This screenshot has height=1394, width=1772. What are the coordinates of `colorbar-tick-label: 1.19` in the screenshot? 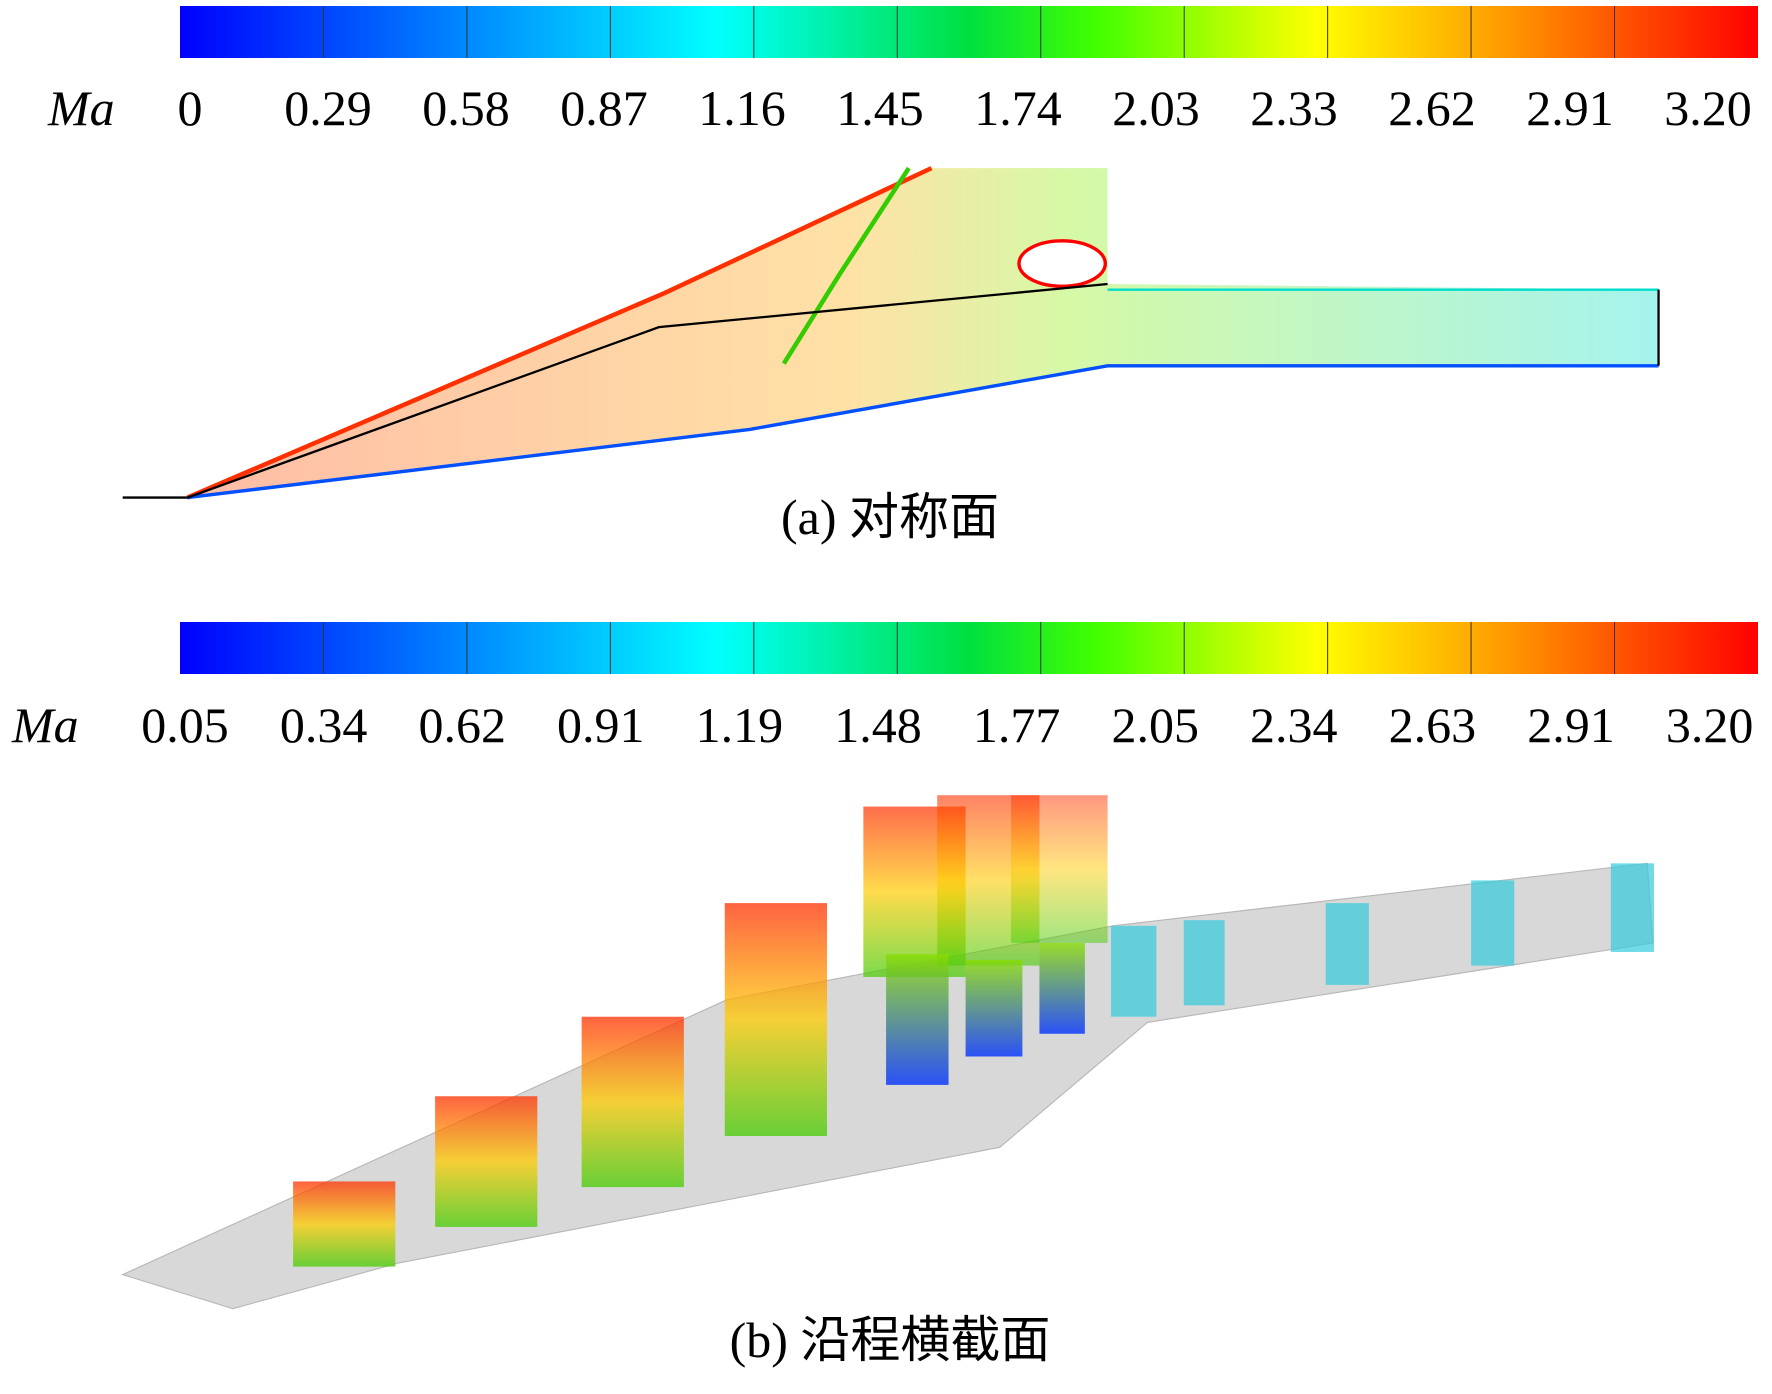 It's located at (740, 725).